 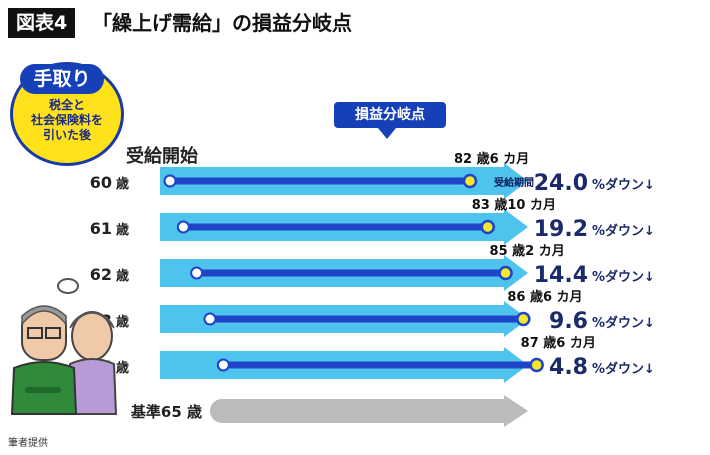 I want to click on payout-period-note: 受給期間, so click(x=514, y=182).